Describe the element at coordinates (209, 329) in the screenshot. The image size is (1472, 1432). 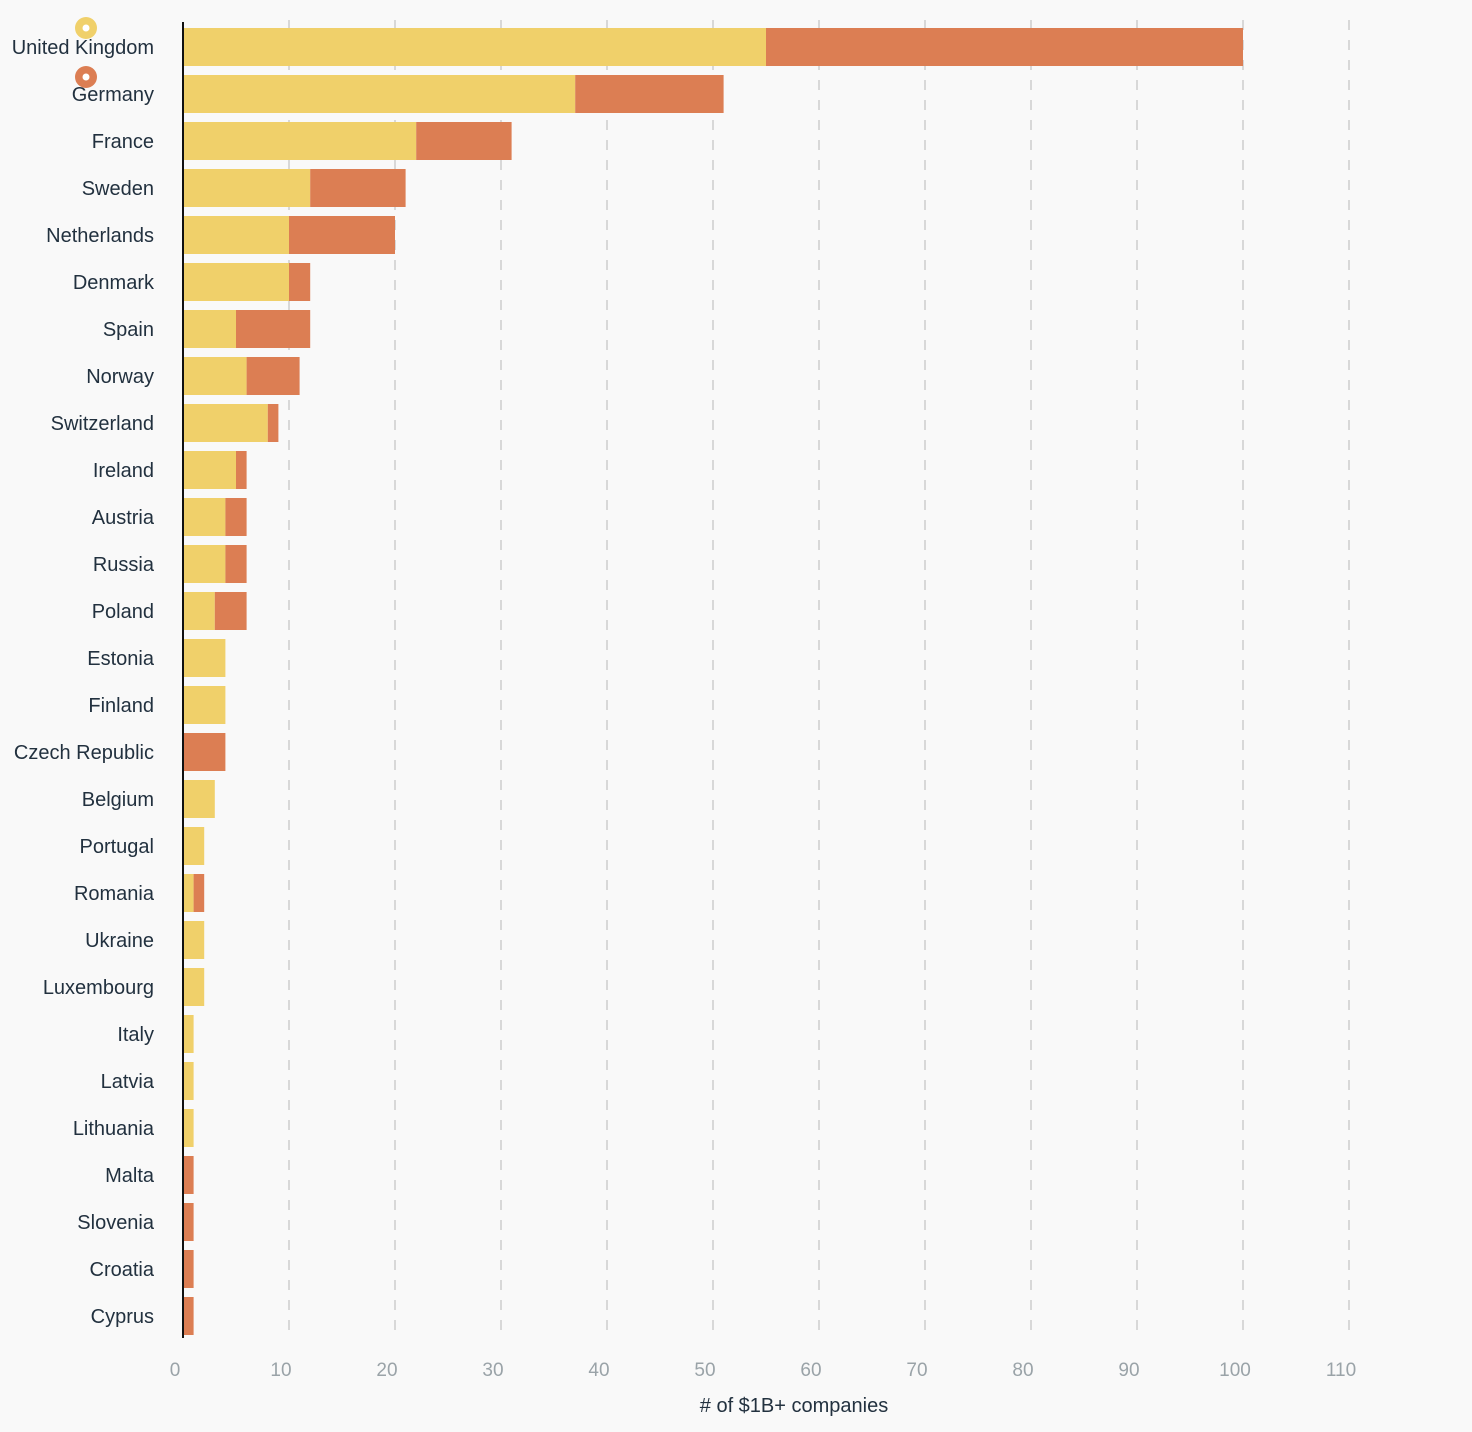
I see `bar-spain-s1` at that location.